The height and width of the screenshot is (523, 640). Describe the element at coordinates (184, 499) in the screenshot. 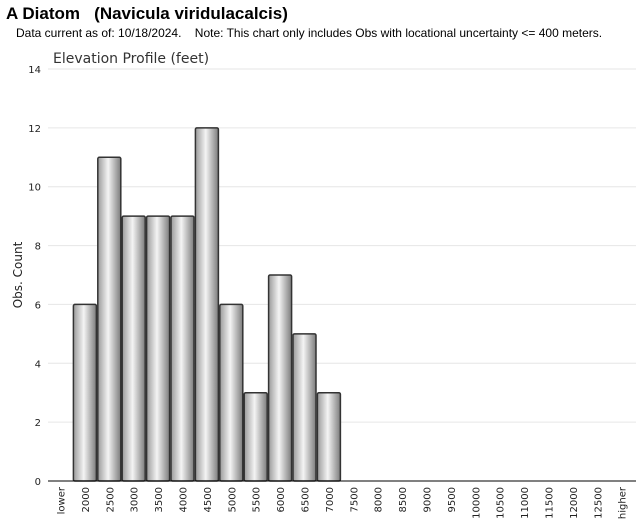

I see `x-tick-label: 4000` at that location.